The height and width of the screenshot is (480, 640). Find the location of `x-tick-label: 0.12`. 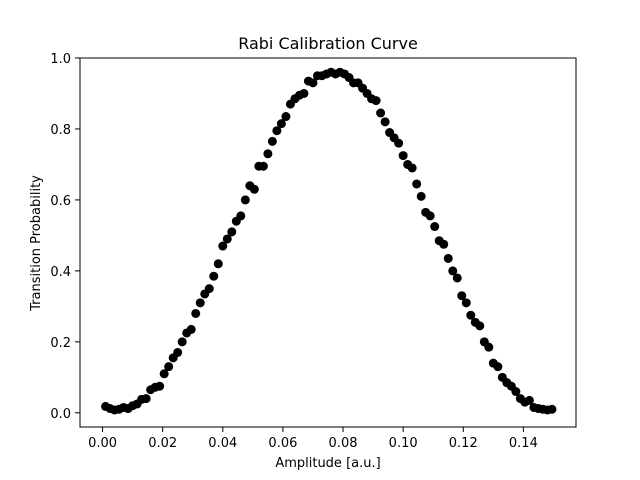

x-tick-label: 0.12 is located at coordinates (463, 443).